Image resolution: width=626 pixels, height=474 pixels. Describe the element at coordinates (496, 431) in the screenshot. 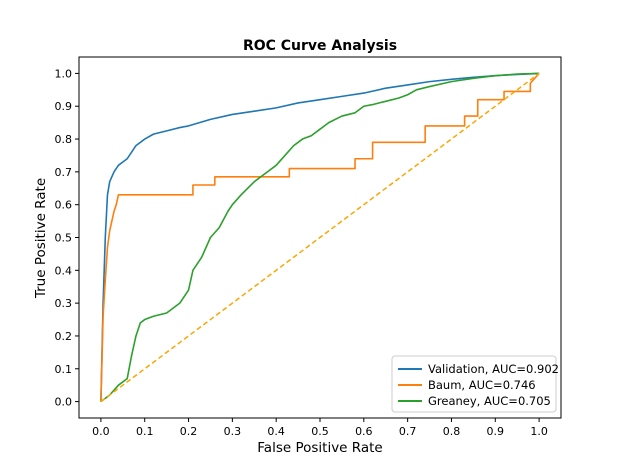

I see `x-tick-label: 0.9` at that location.